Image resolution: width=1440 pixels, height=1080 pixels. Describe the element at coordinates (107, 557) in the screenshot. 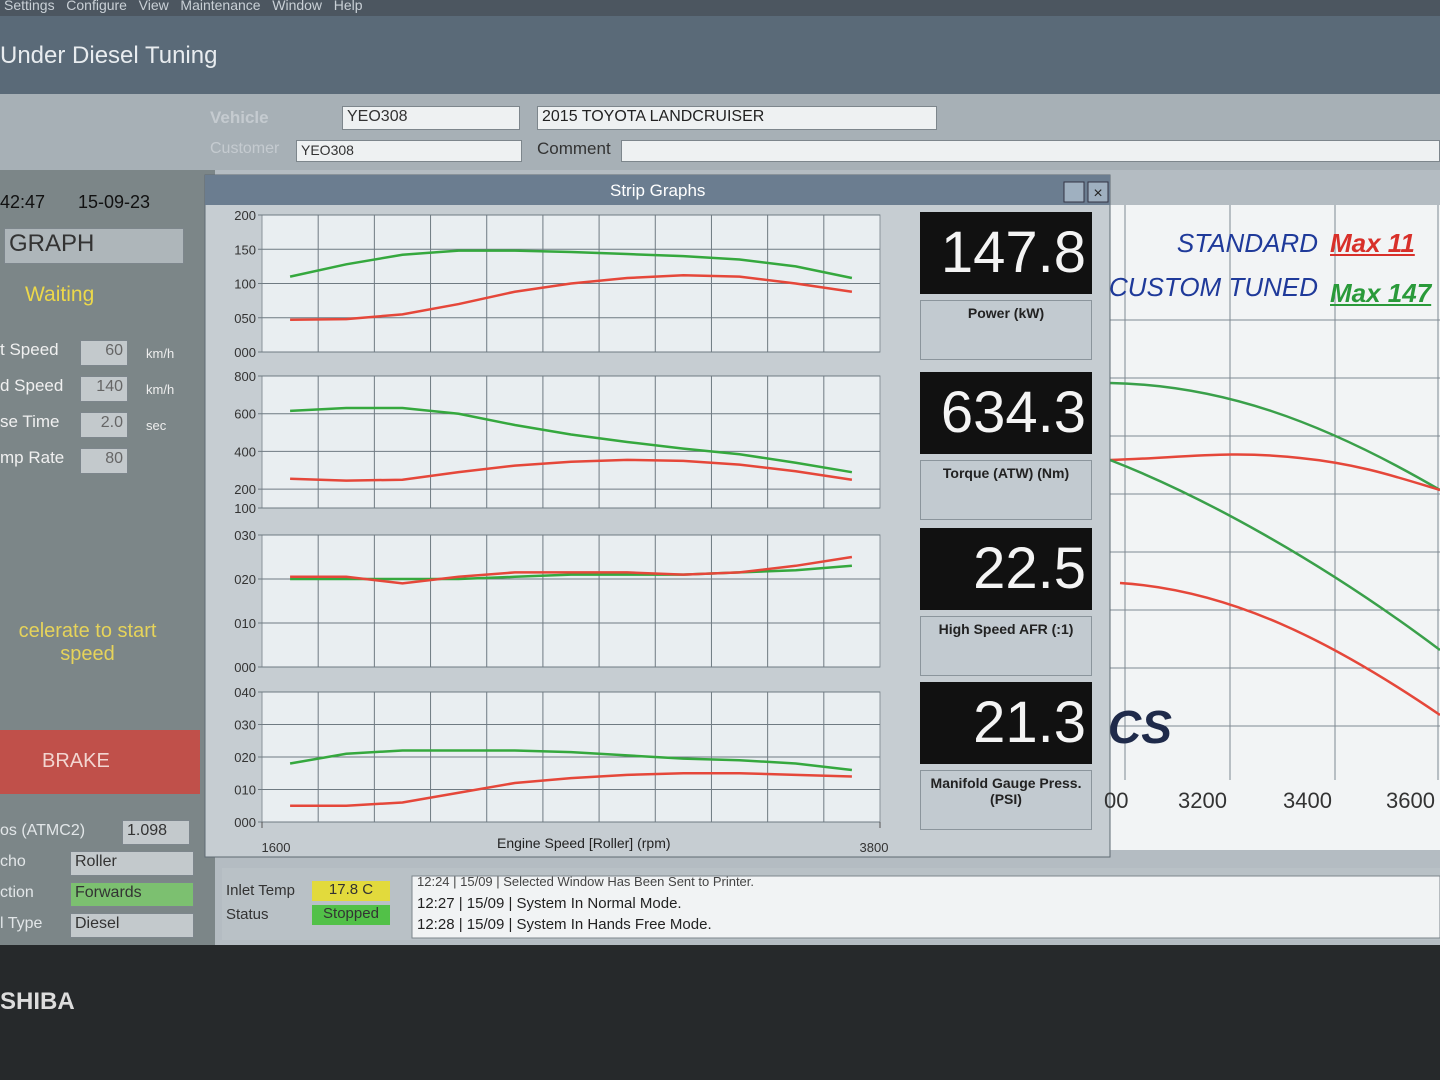

I see `left-panel` at that location.